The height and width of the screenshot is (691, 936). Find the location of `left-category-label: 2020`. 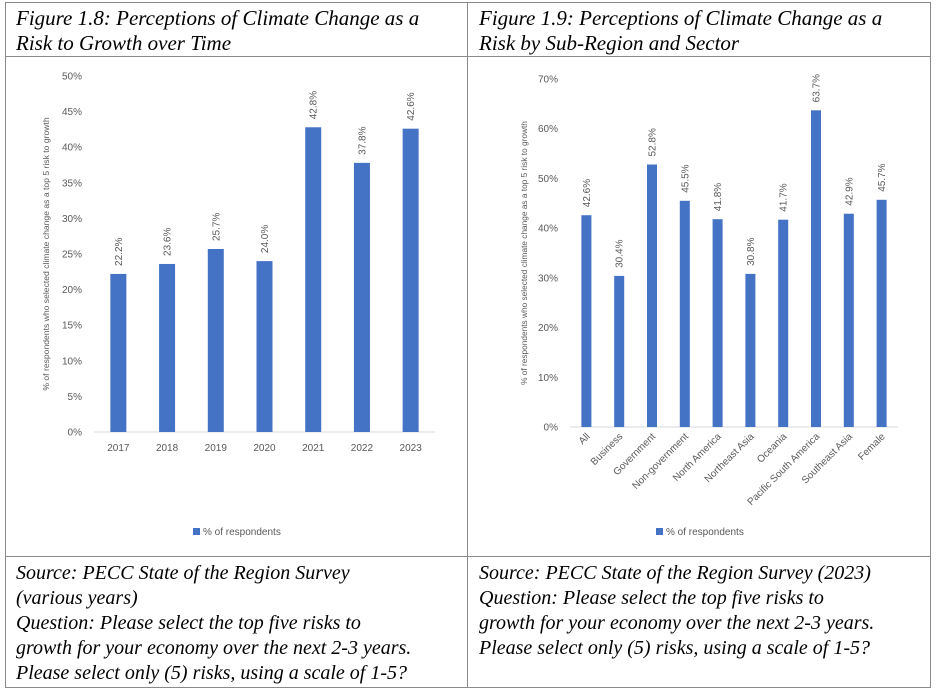

left-category-label: 2020 is located at coordinates (264, 448).